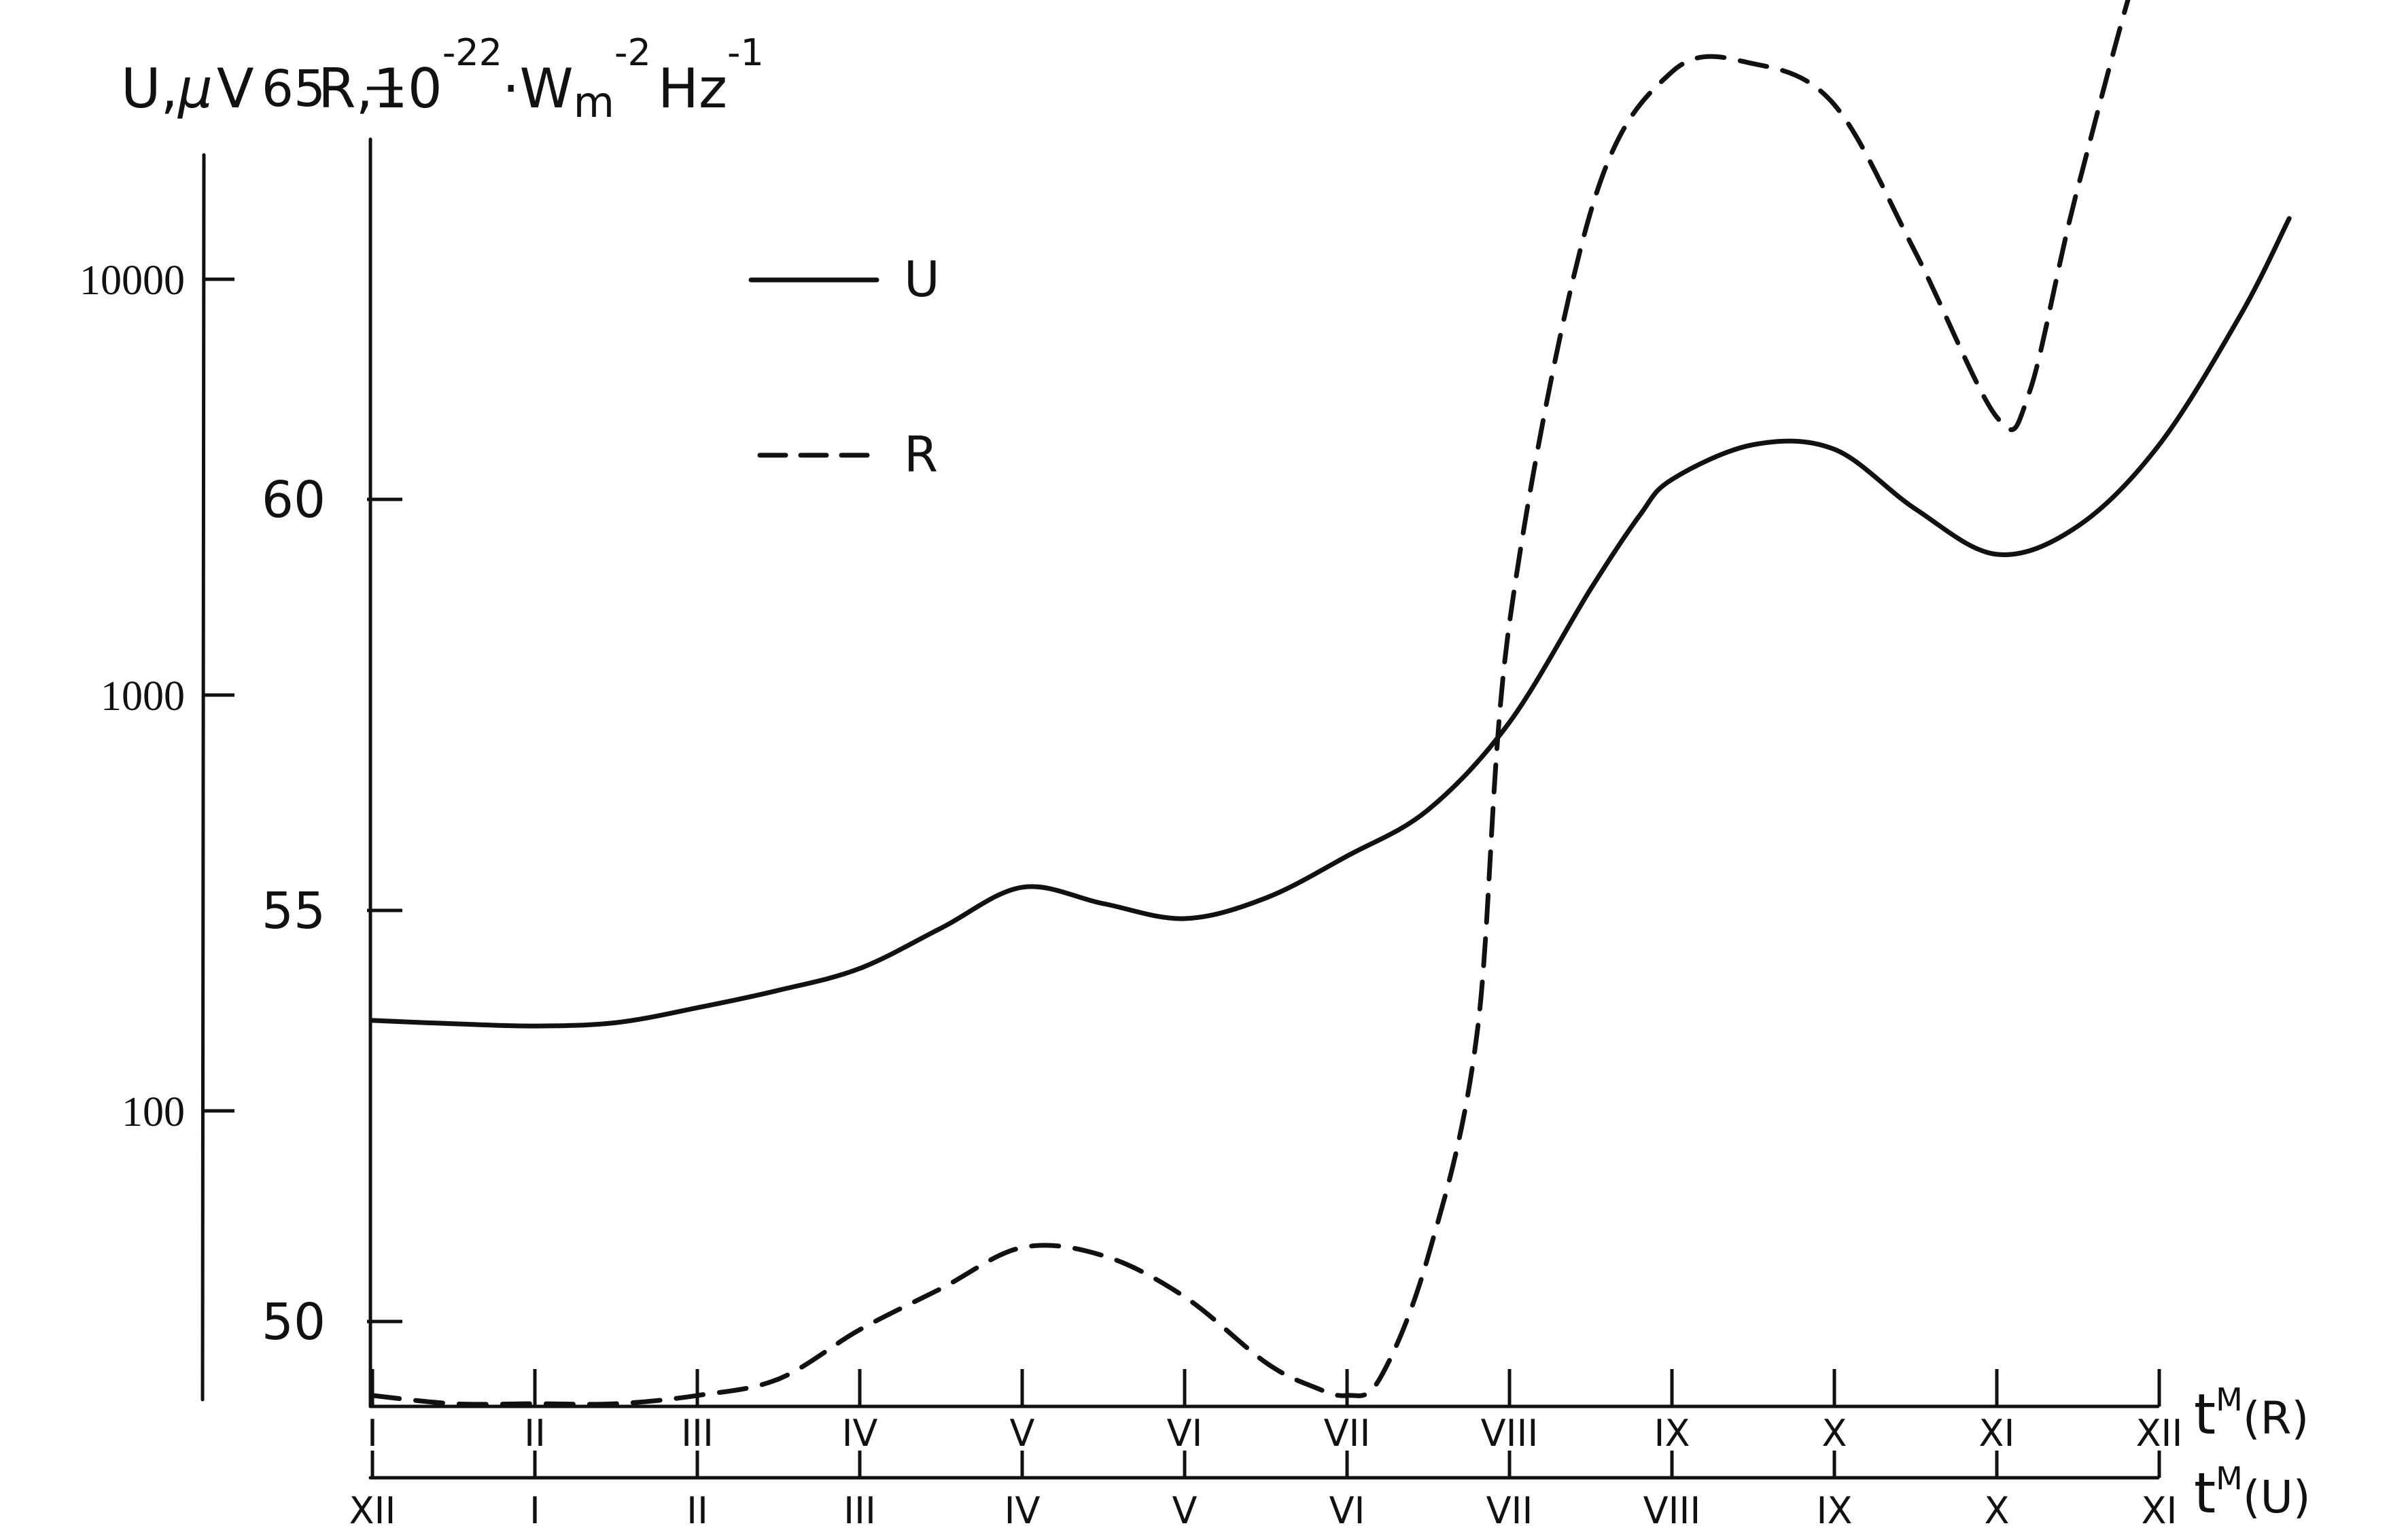 This screenshot has width=2408, height=1526. I want to click on u-axis-tick-label: 10000, so click(132, 281).